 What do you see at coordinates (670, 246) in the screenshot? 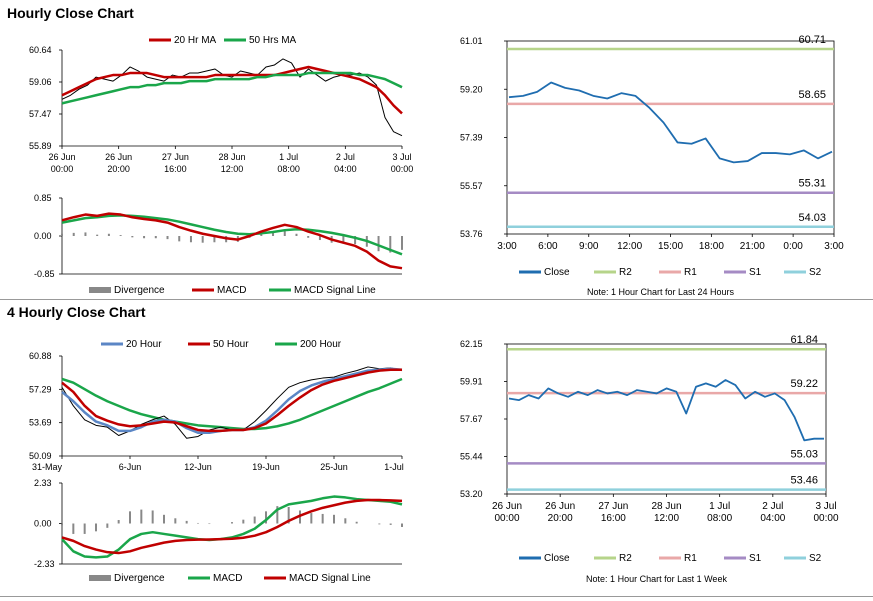
I see `hourly-pivot-x-tick-label: 15:00` at bounding box center [670, 246].